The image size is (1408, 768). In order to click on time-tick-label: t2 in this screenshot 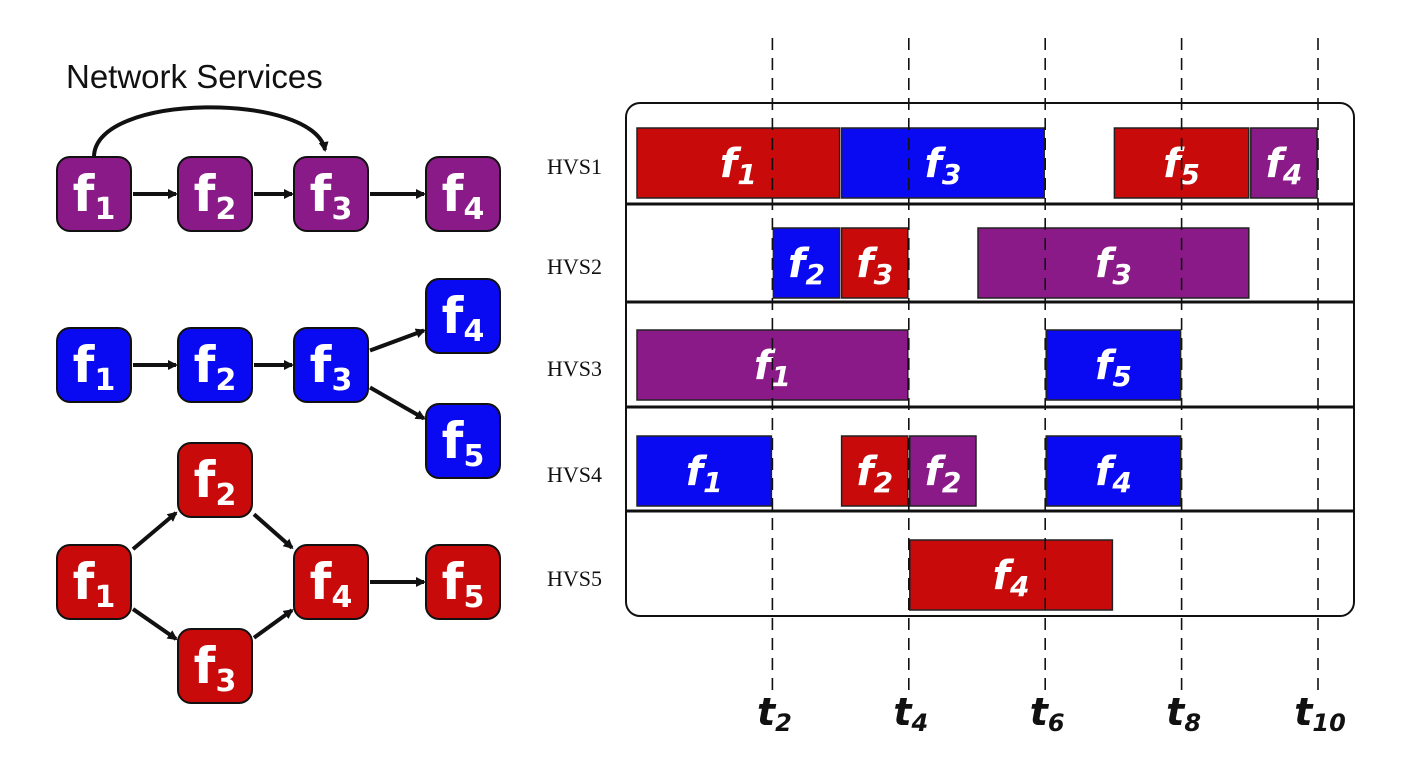, I will do `click(774, 713)`.